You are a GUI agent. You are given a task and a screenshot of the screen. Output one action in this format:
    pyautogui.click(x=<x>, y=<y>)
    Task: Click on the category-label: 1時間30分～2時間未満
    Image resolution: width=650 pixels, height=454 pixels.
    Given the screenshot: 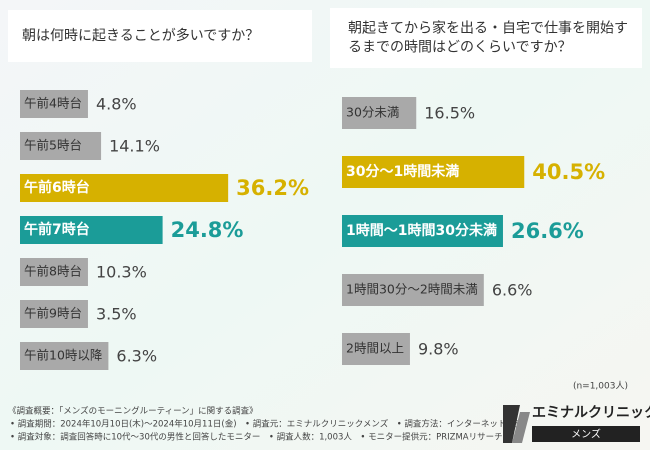 What is the action you would take?
    pyautogui.click(x=412, y=289)
    